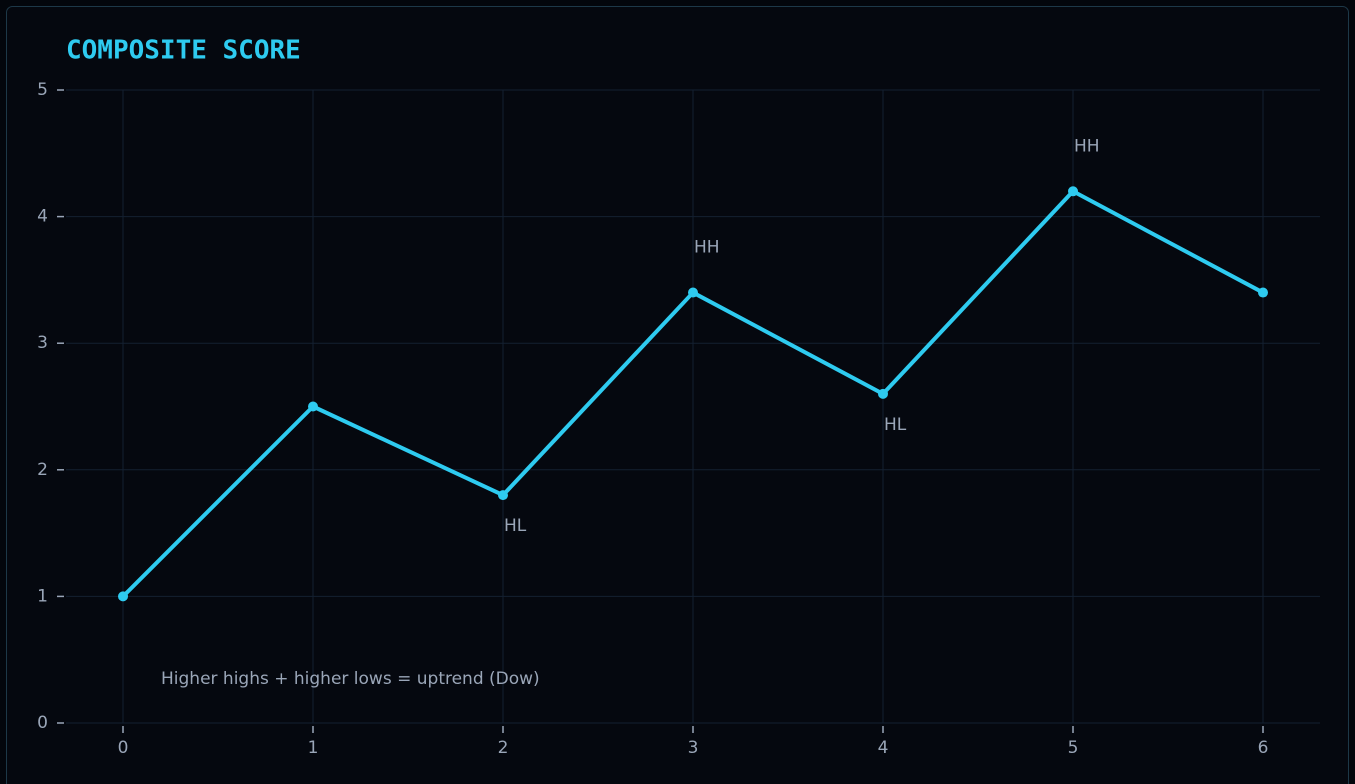 The height and width of the screenshot is (784, 1355). Describe the element at coordinates (42, 343) in the screenshot. I see `y-tick-label: 3` at that location.